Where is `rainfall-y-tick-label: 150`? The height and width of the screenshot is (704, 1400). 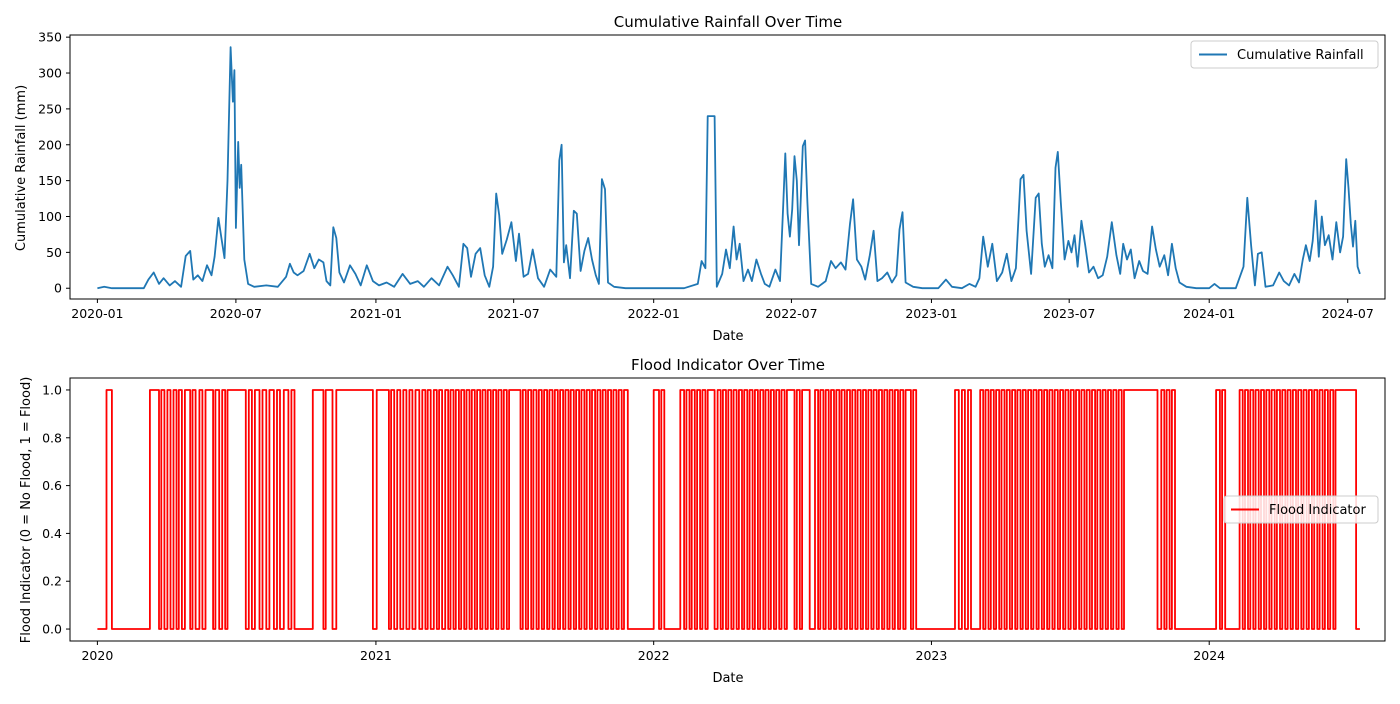
rainfall-y-tick-label: 150 is located at coordinates (50, 180).